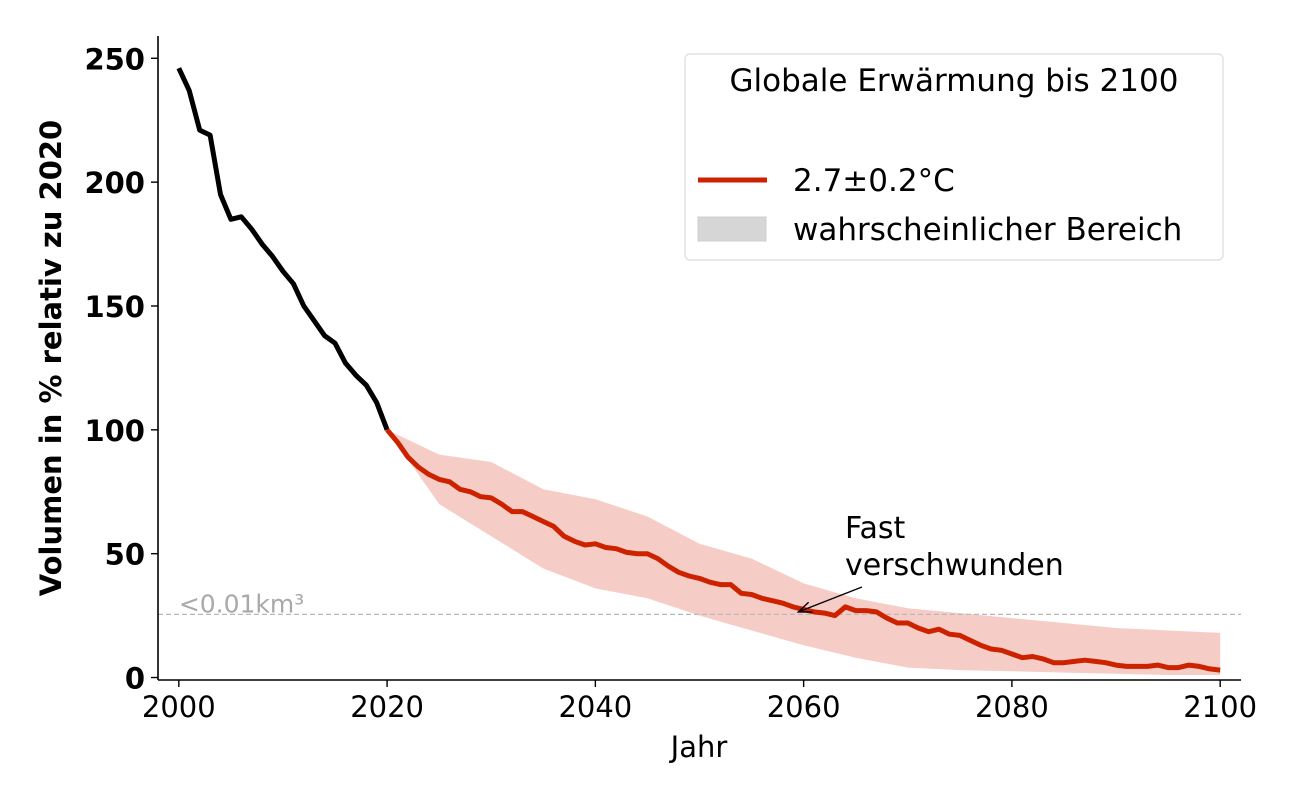  Describe the element at coordinates (987, 230) in the screenshot. I see `legend-label-likely-range: wahrscheinlicher Bereich` at that location.